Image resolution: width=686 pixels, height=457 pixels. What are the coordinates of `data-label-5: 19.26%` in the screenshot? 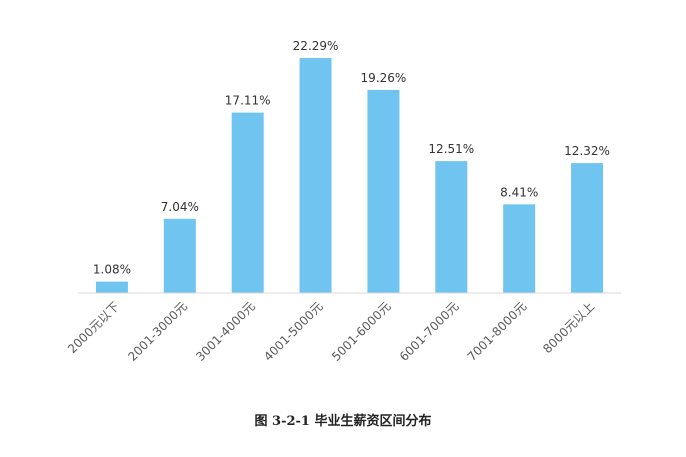 It's located at (384, 78).